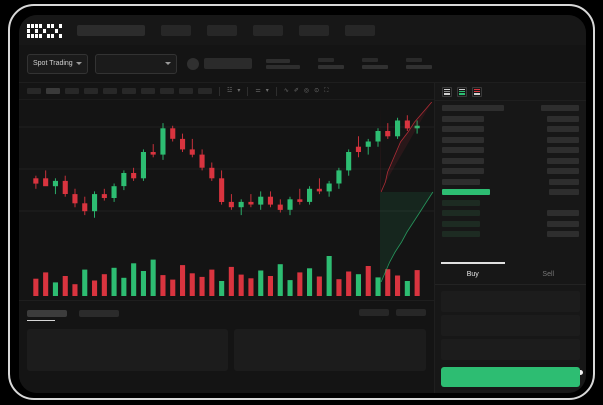 Image resolution: width=603 pixels, height=405 pixels. I want to click on stat-24h-high, so click(330, 63).